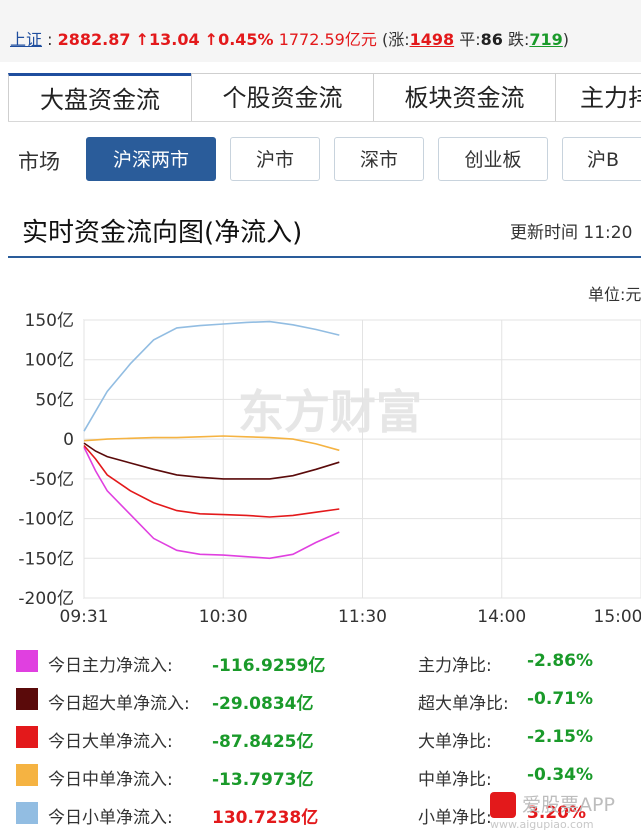 The height and width of the screenshot is (833, 641). I want to click on legend-value: -13.7973亿, so click(263, 780).